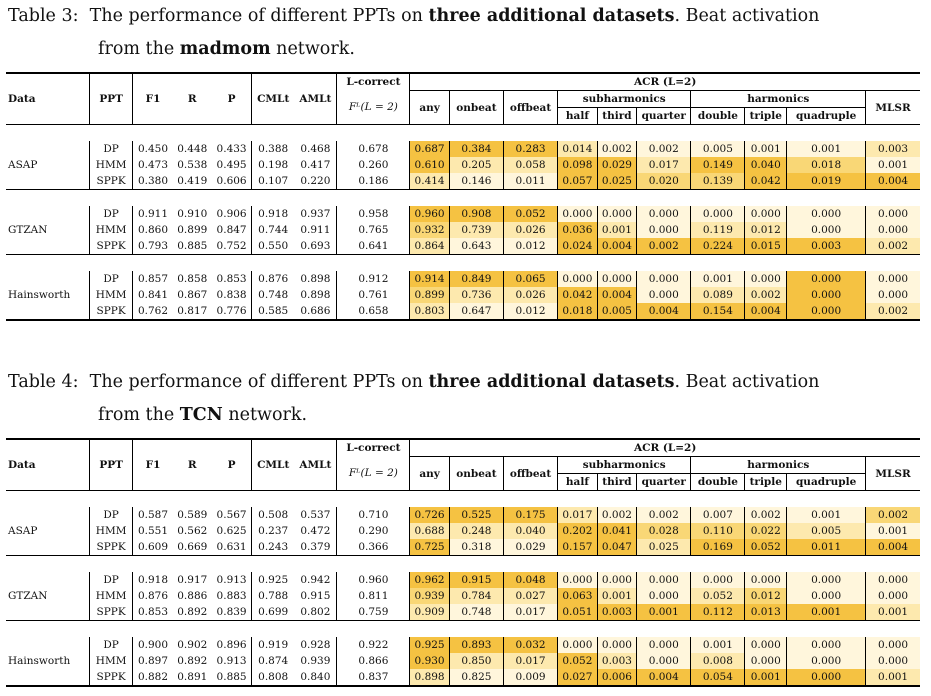 The width and height of the screenshot is (931, 696). Describe the element at coordinates (373, 312) in the screenshot. I see `table-cell: 0.658` at that location.